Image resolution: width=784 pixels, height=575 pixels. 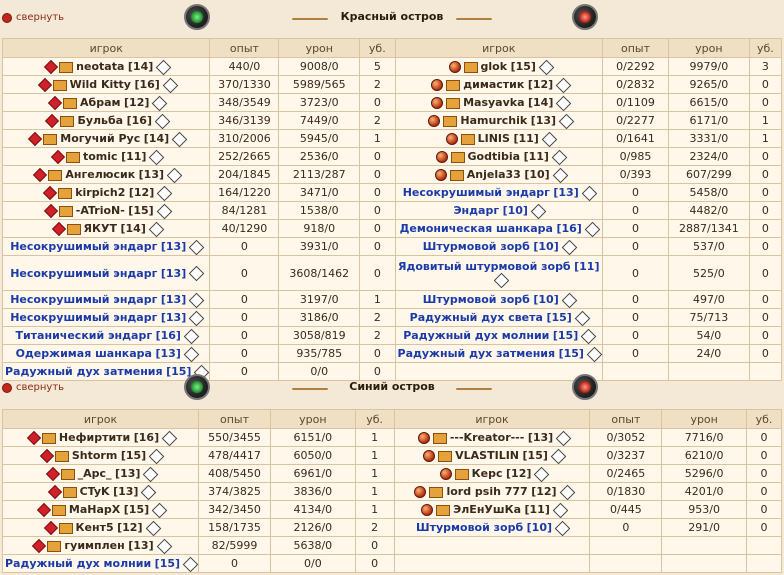 I want to click on player-name: ЭлЕнУшКа [11], so click(x=493, y=510).